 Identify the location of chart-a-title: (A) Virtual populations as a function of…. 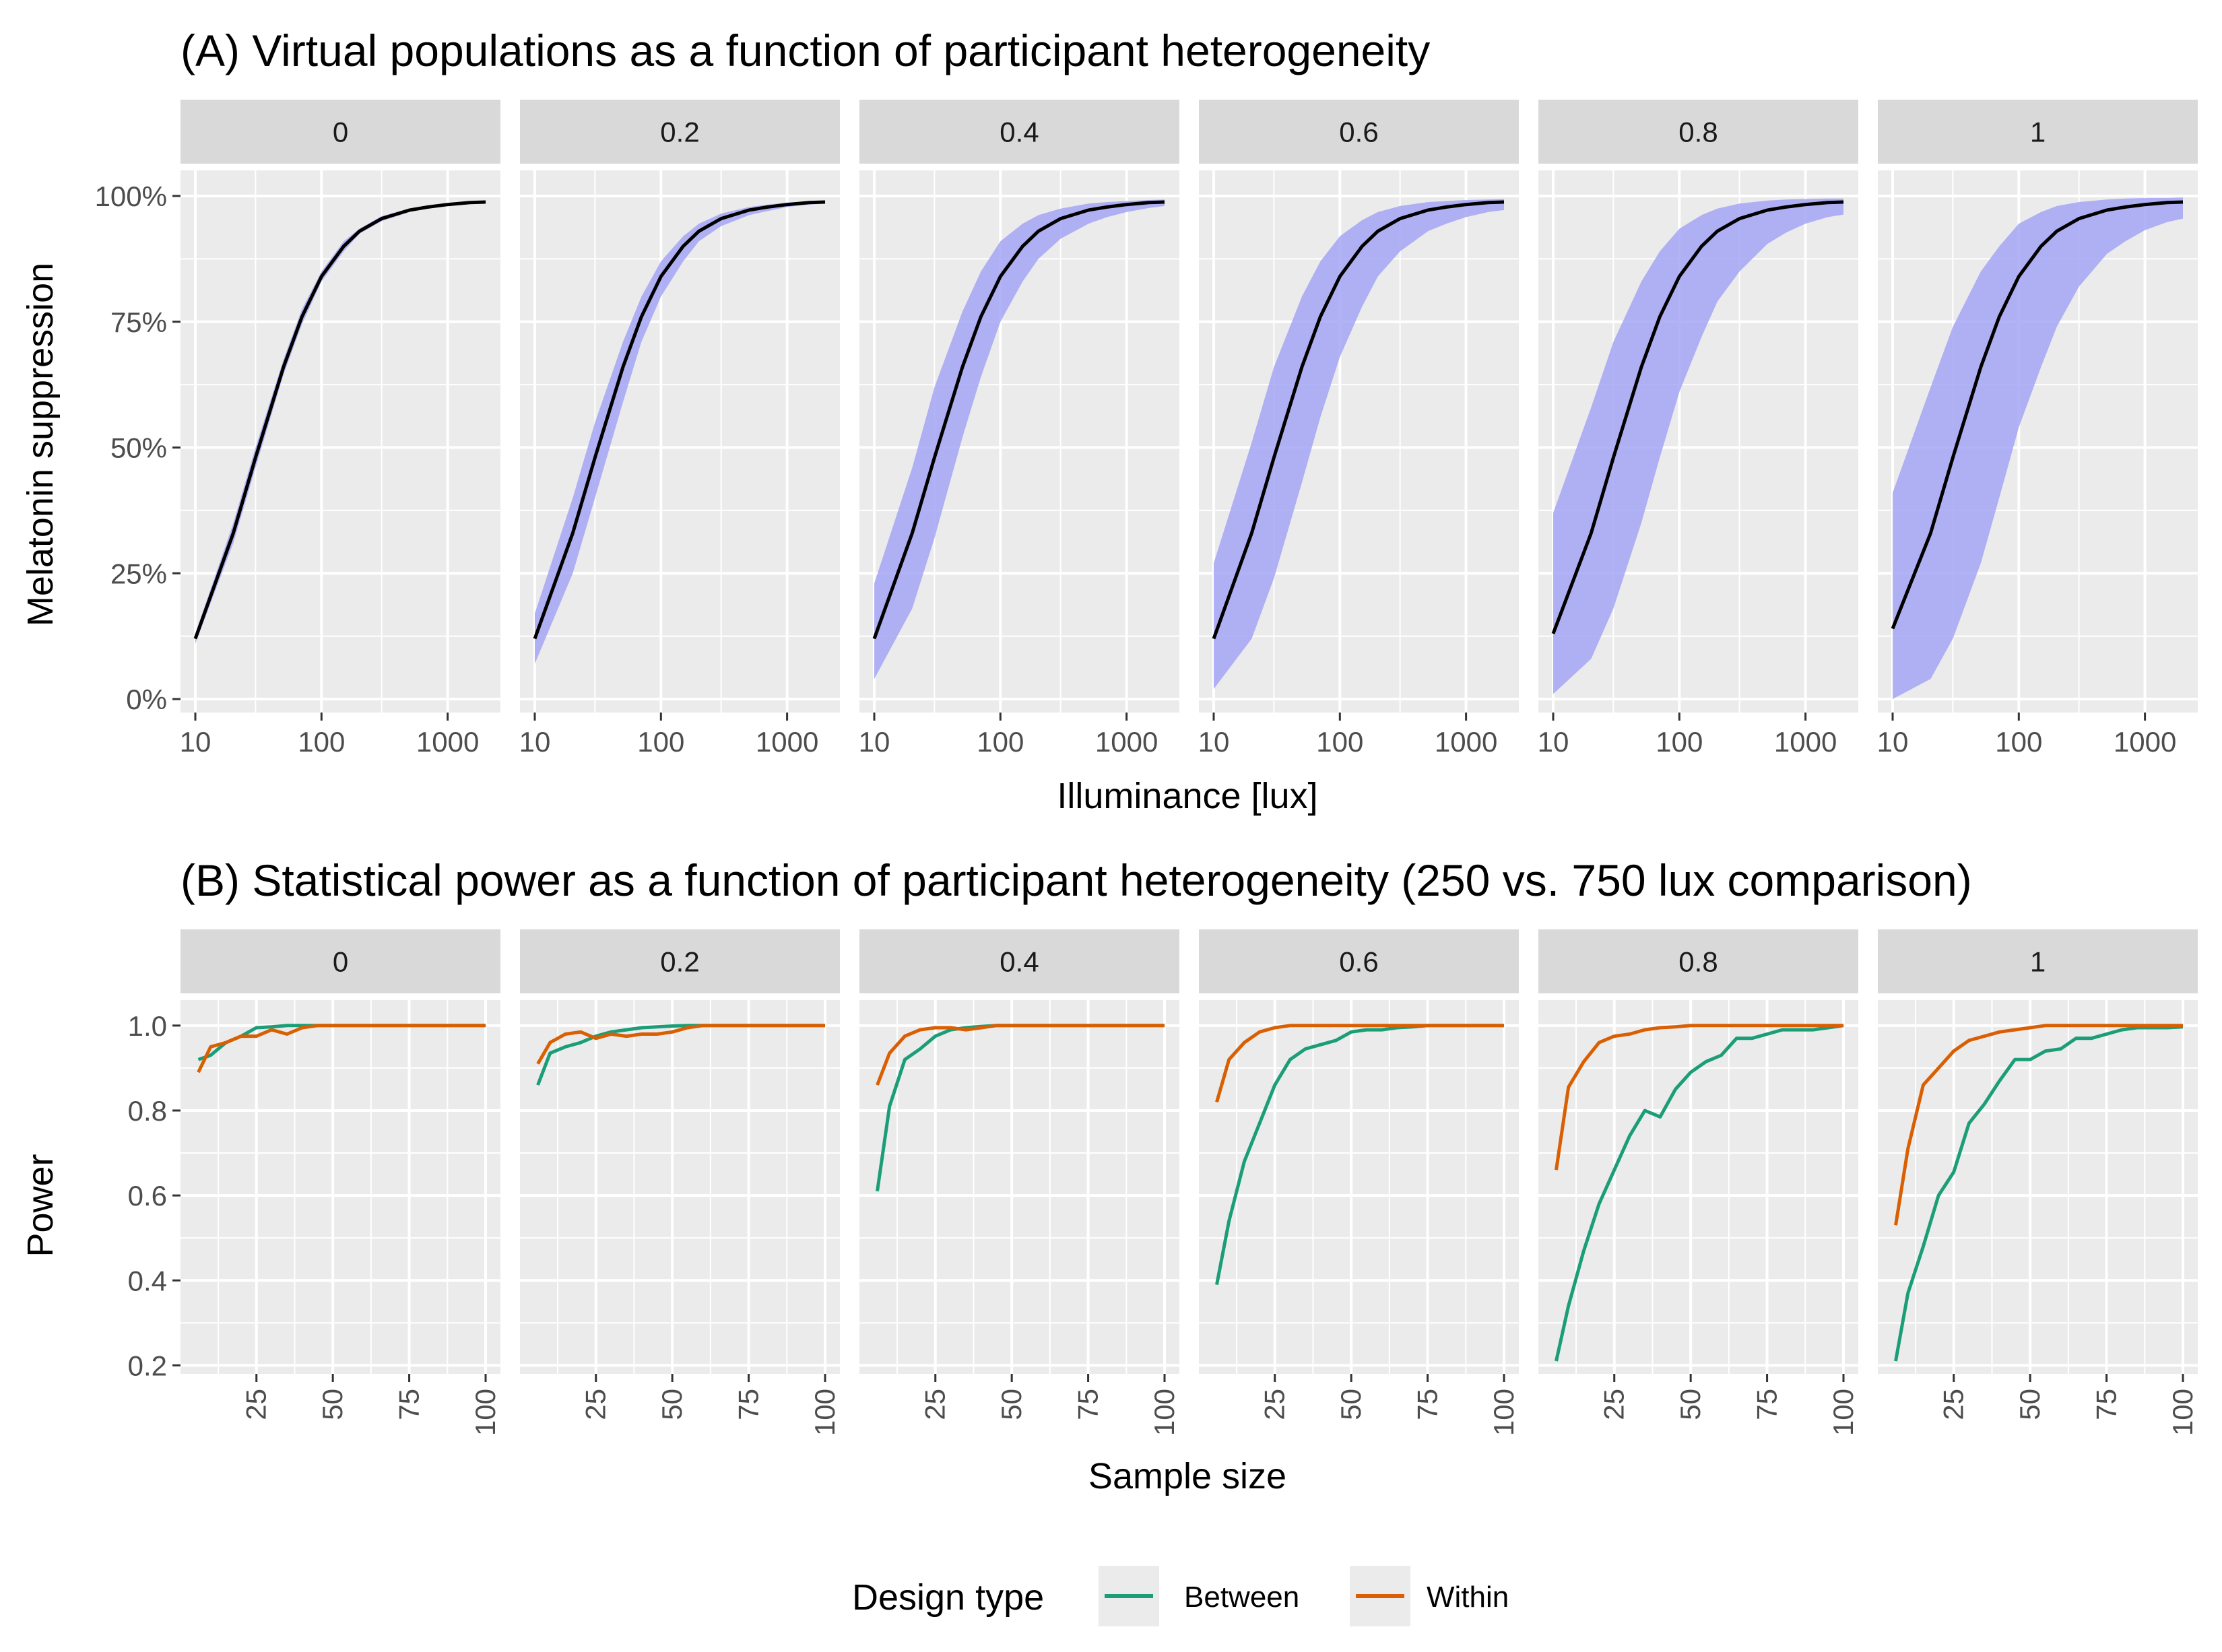
(805, 50).